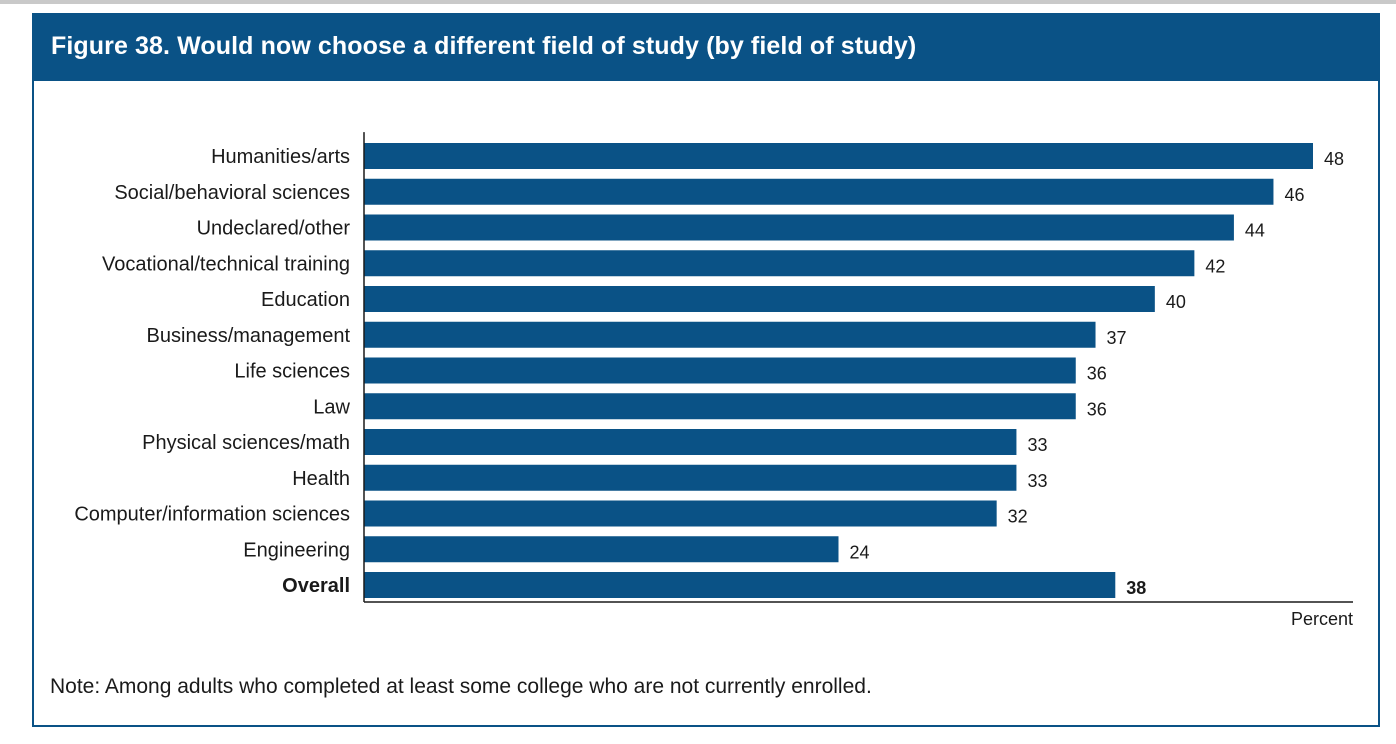 Image resolution: width=1396 pixels, height=744 pixels. What do you see at coordinates (232, 193) in the screenshot?
I see `category-label: Social/behavioral sciences` at bounding box center [232, 193].